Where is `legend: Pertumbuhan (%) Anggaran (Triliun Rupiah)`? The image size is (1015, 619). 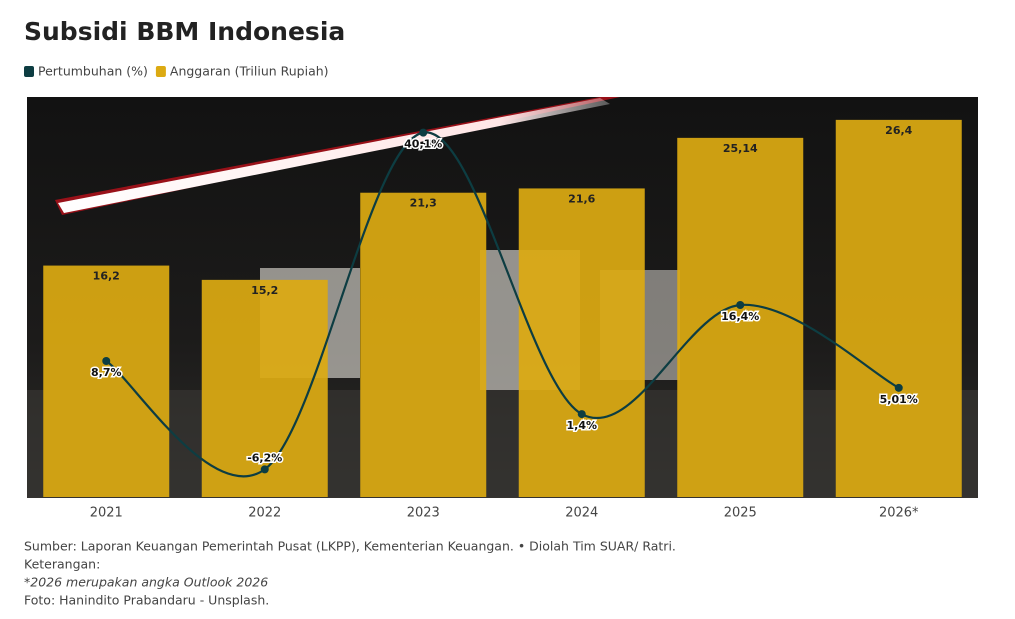
legend: Pertumbuhan (%) Anggaran (Triliun Rupiah) is located at coordinates (176, 71).